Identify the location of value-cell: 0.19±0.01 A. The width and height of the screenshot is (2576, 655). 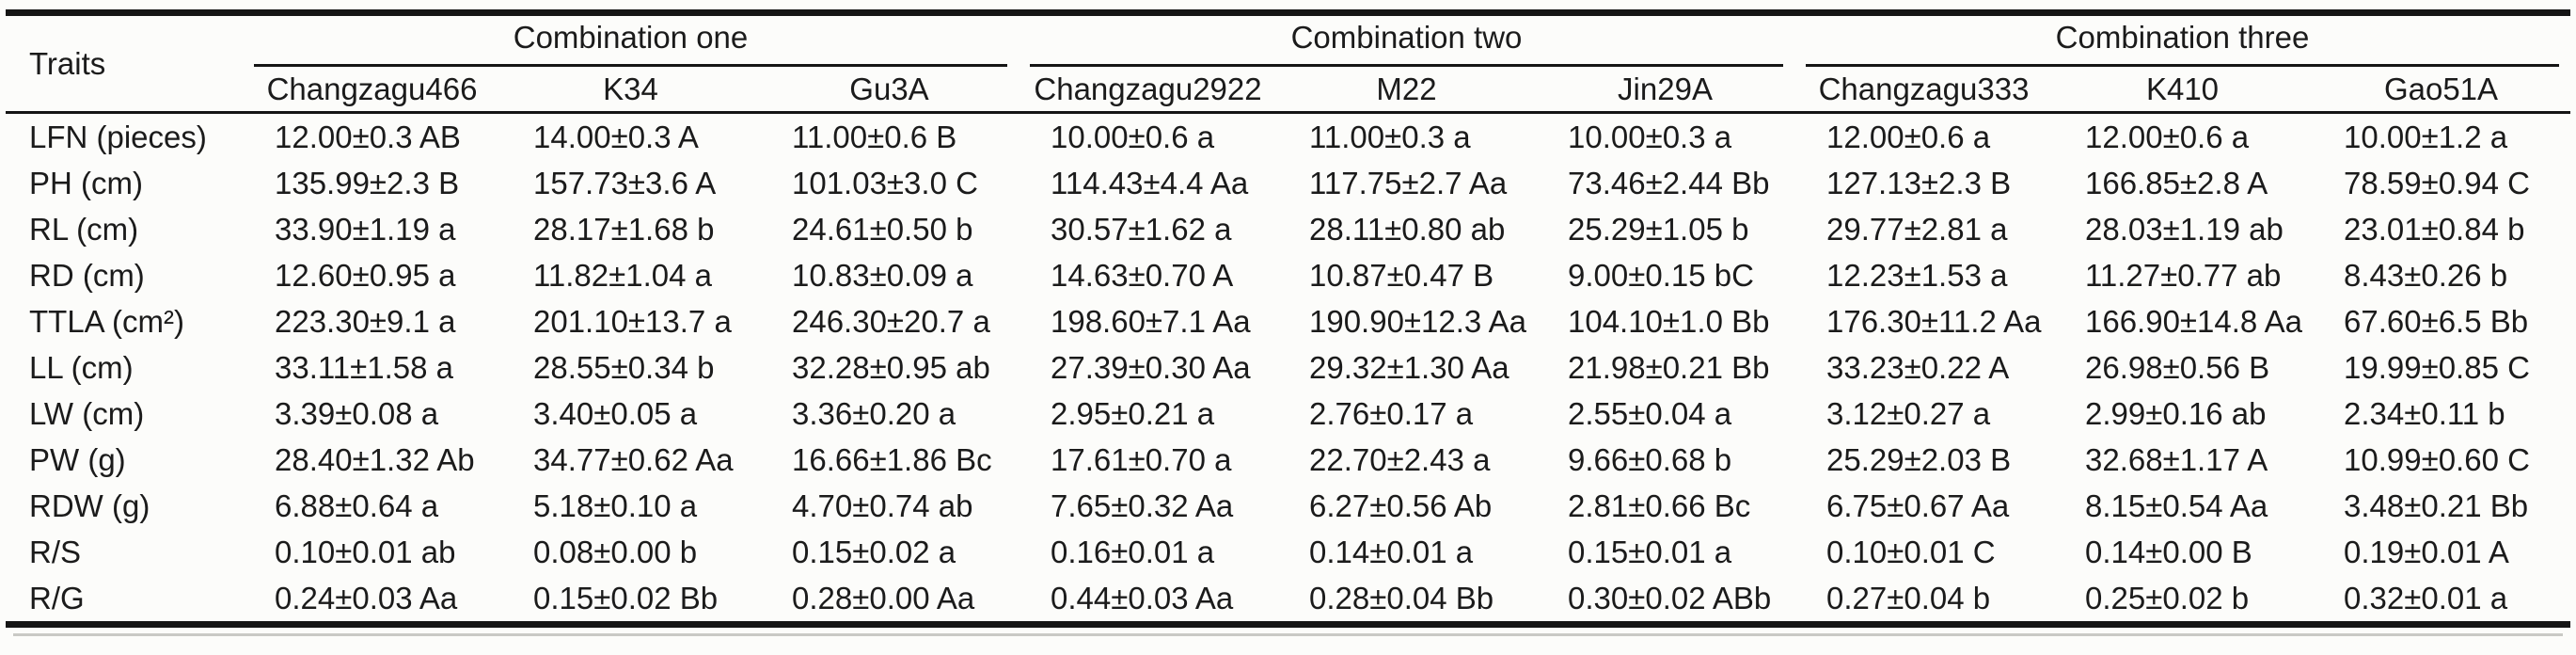
(2426, 551).